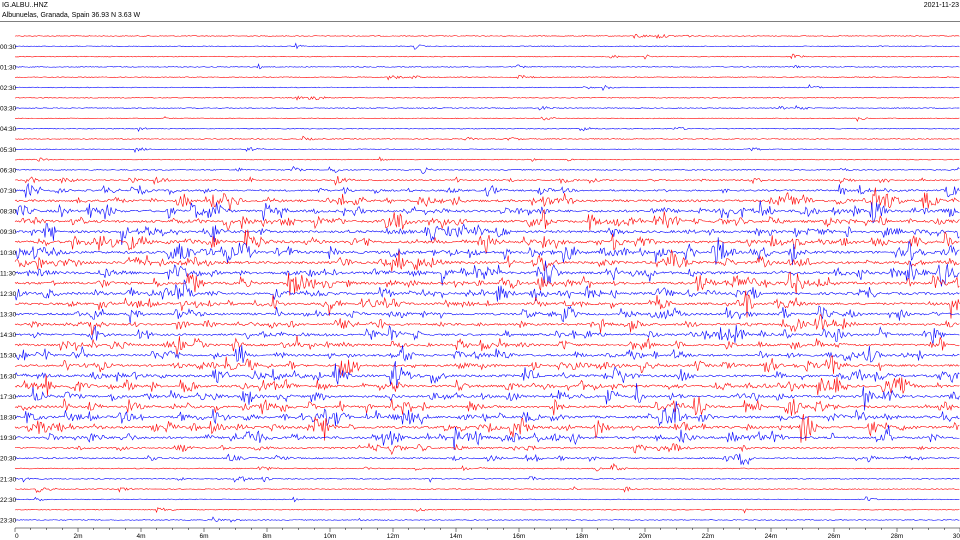 The width and height of the screenshot is (960, 540). I want to click on time-label: 05:30, so click(8, 150).